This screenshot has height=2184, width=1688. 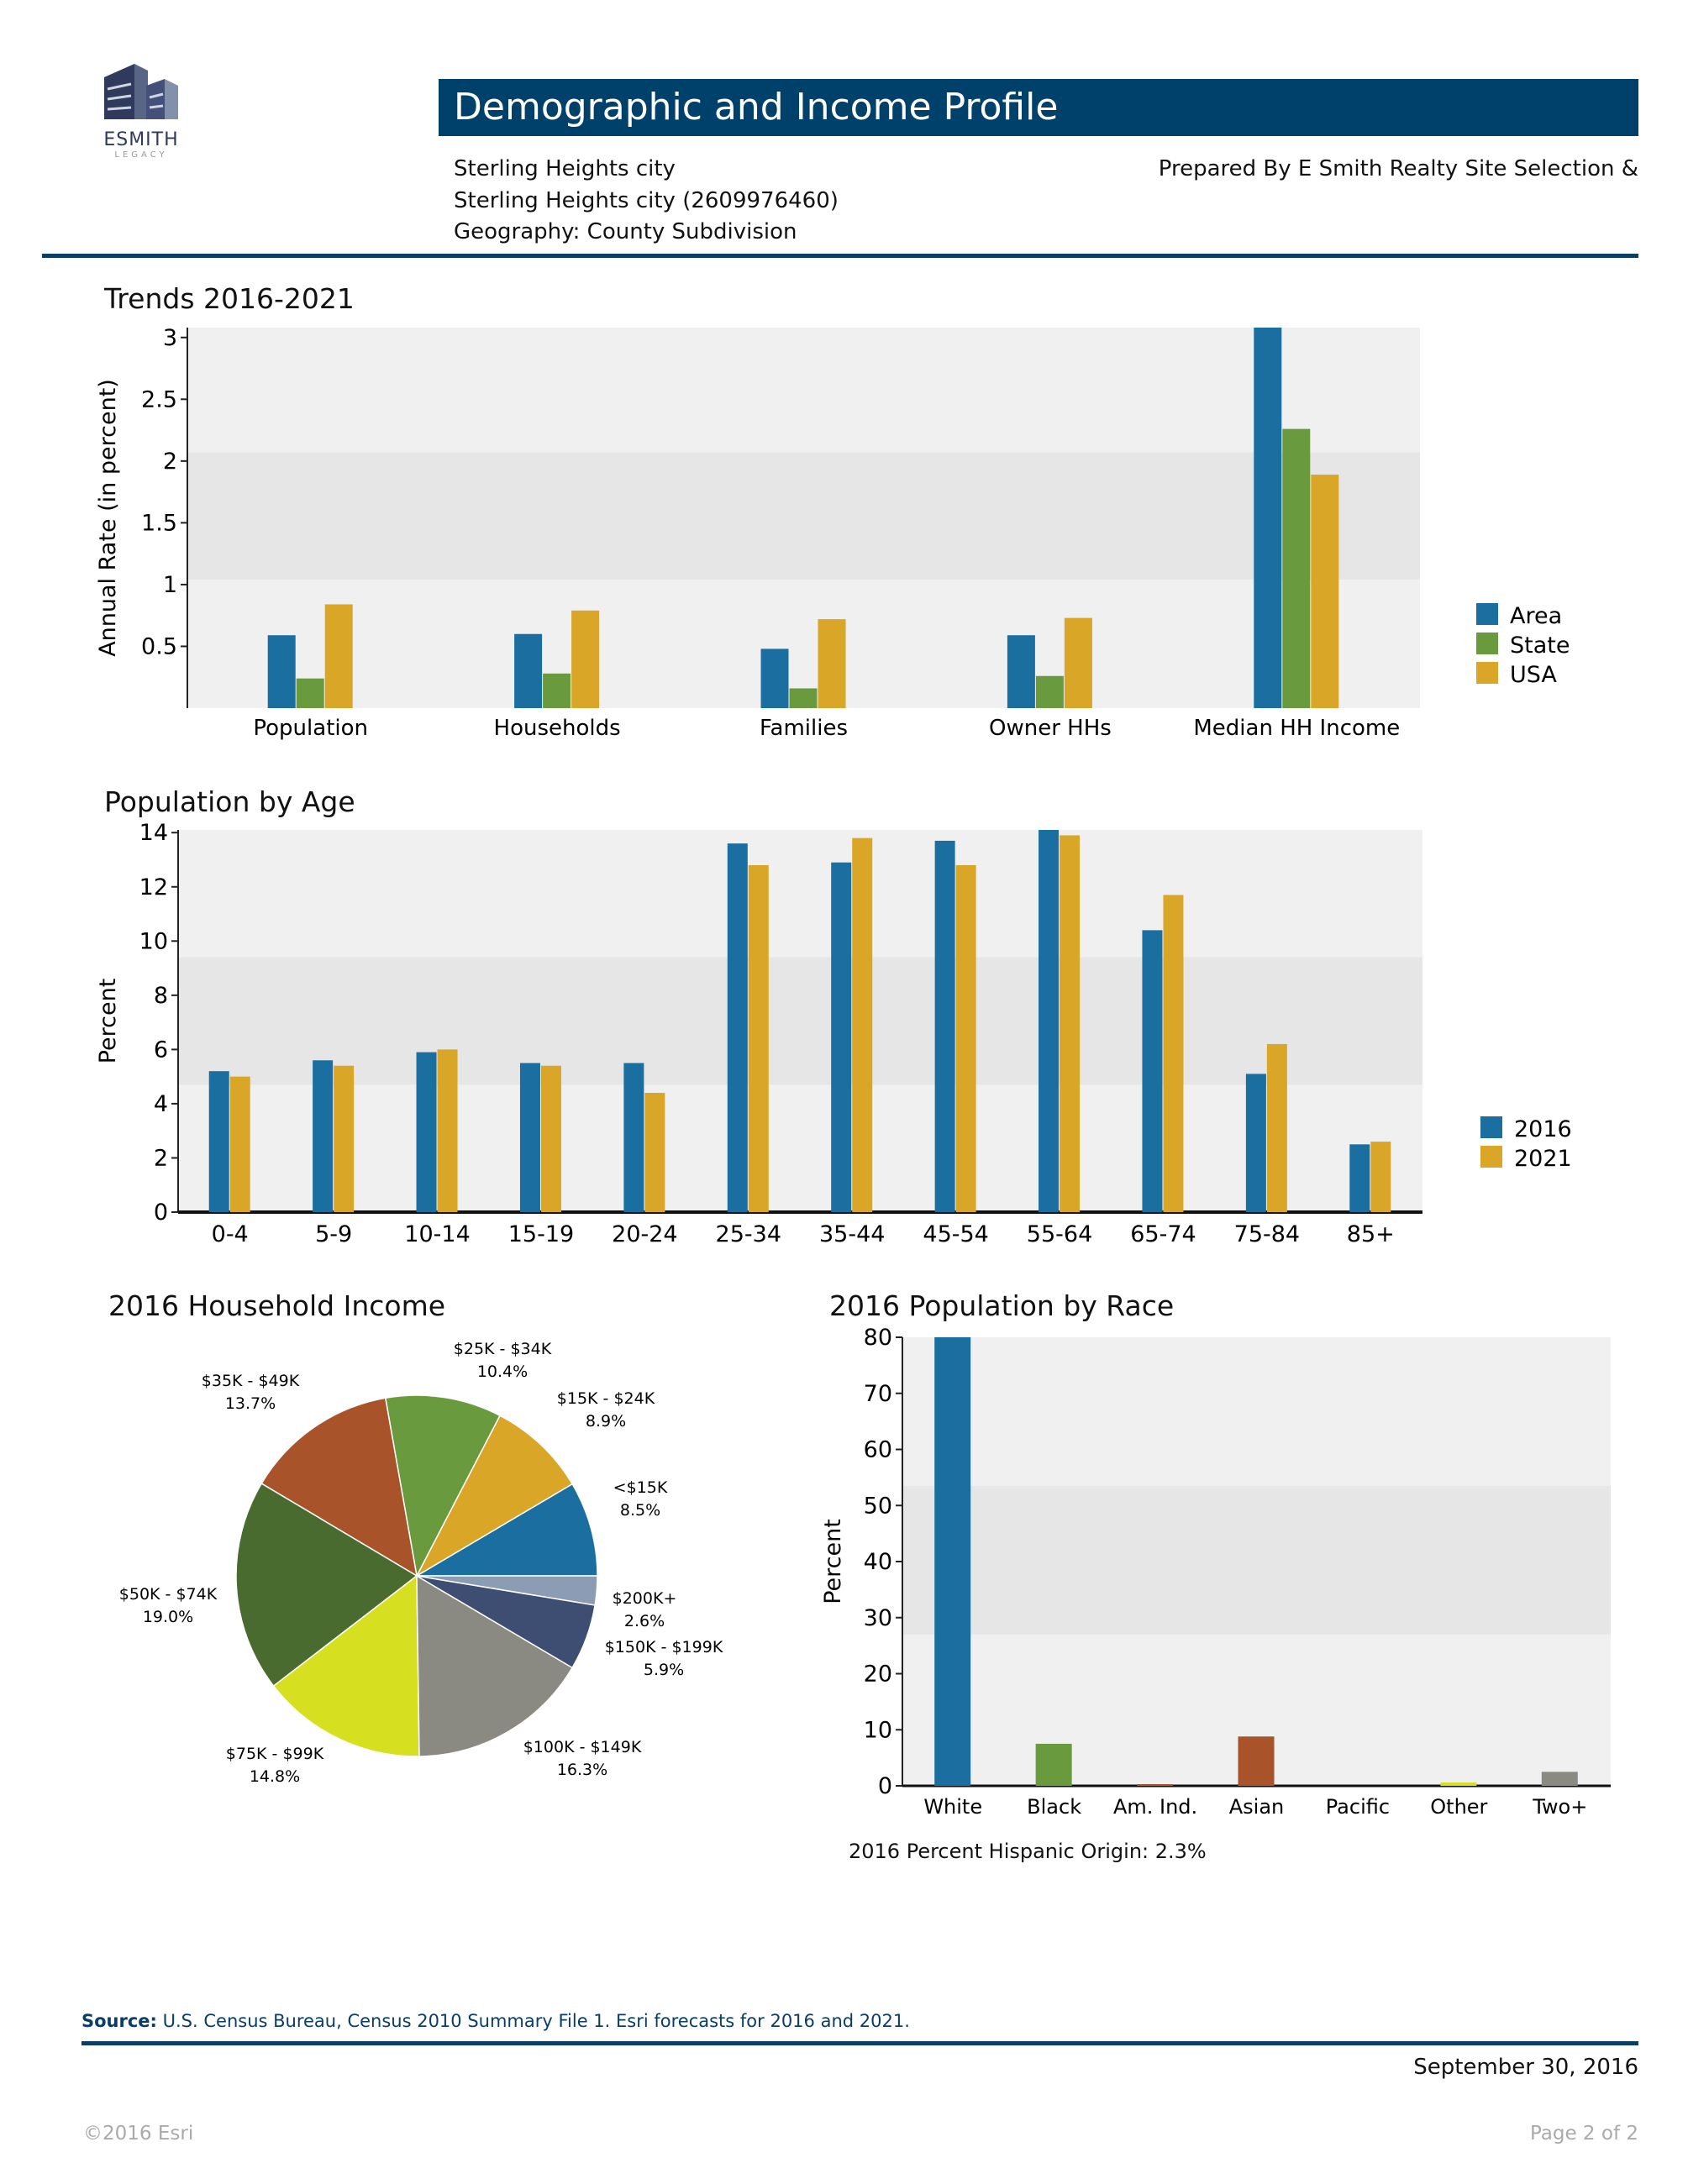 I want to click on income-title: 2016 Household Income, so click(x=277, y=1305).